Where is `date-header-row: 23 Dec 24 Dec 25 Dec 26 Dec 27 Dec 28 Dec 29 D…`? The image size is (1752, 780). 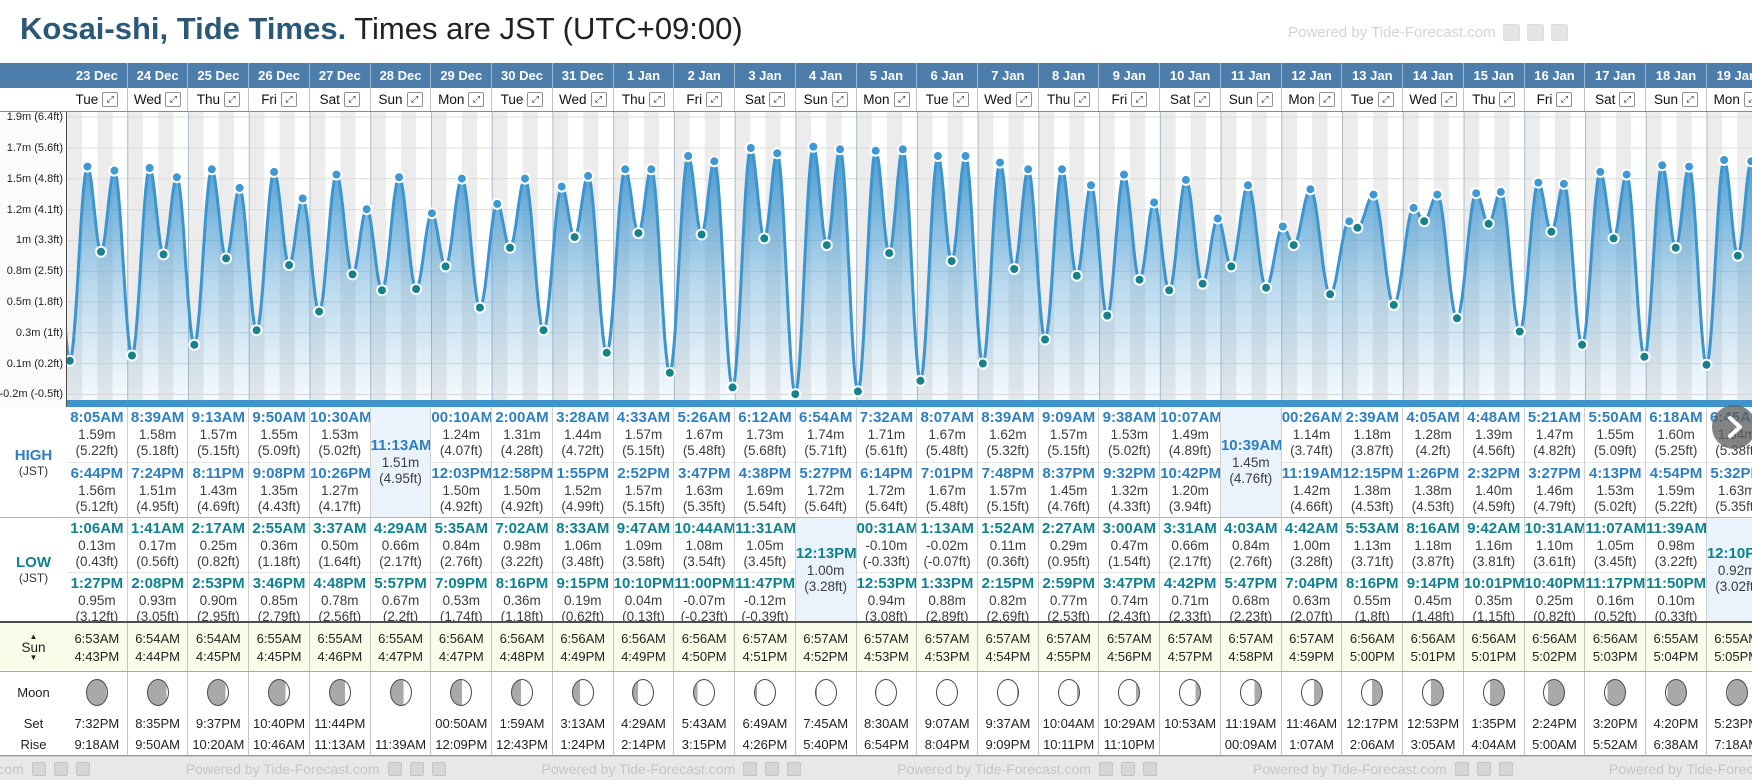
date-header-row: 23 Dec 24 Dec 25 Dec 26 Dec 27 Dec 28 Dec 29 D… is located at coordinates (876, 75).